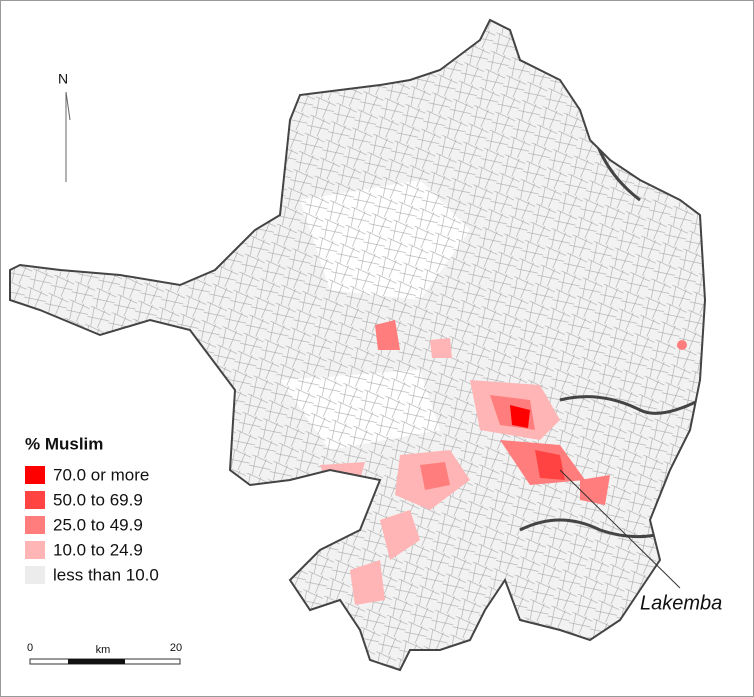 Image resolution: width=754 pixels, height=697 pixels. I want to click on annotation-line, so click(620, 529).